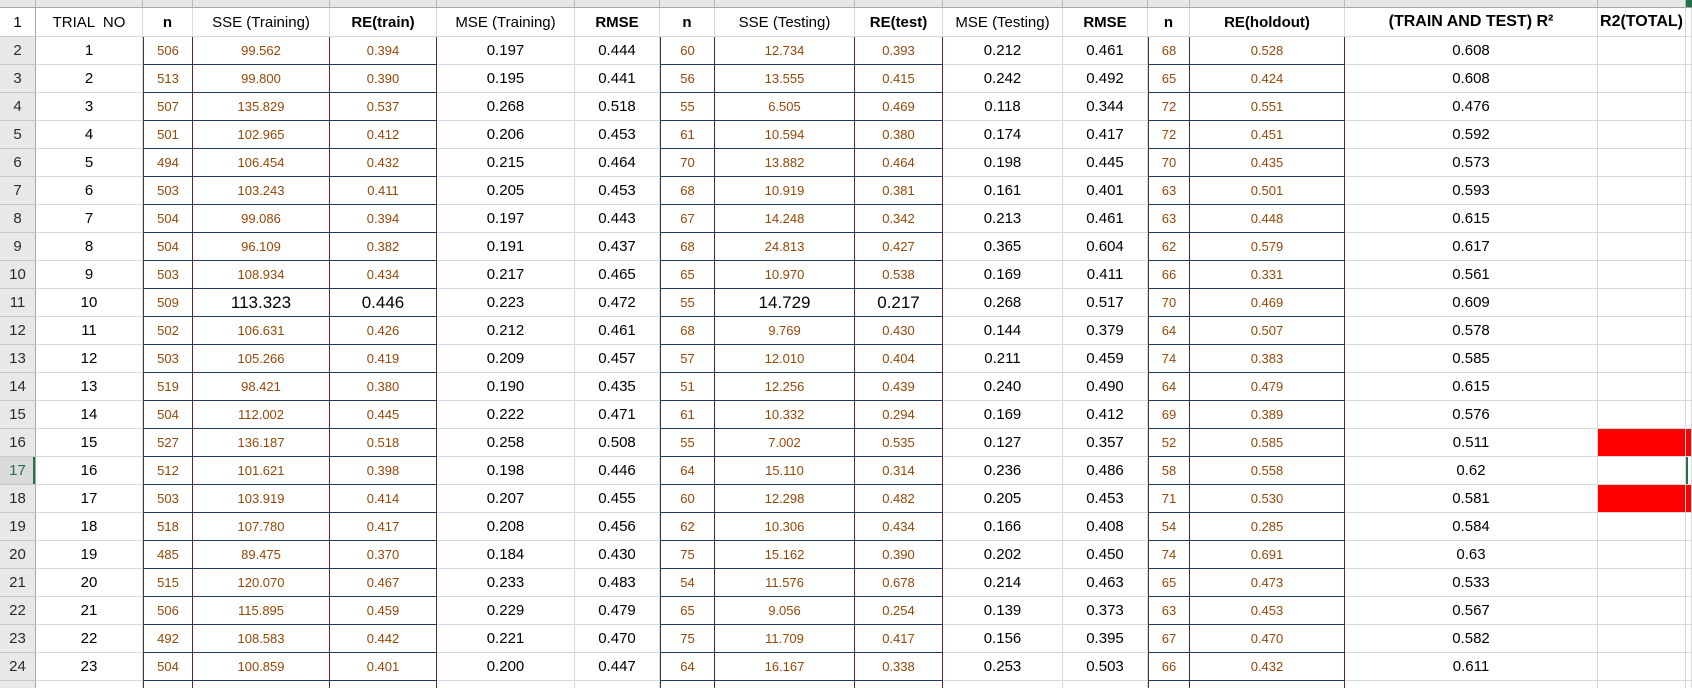 This screenshot has height=688, width=1692. Describe the element at coordinates (1267, 79) in the screenshot. I see `cell-re_holdout: 0.424` at that location.